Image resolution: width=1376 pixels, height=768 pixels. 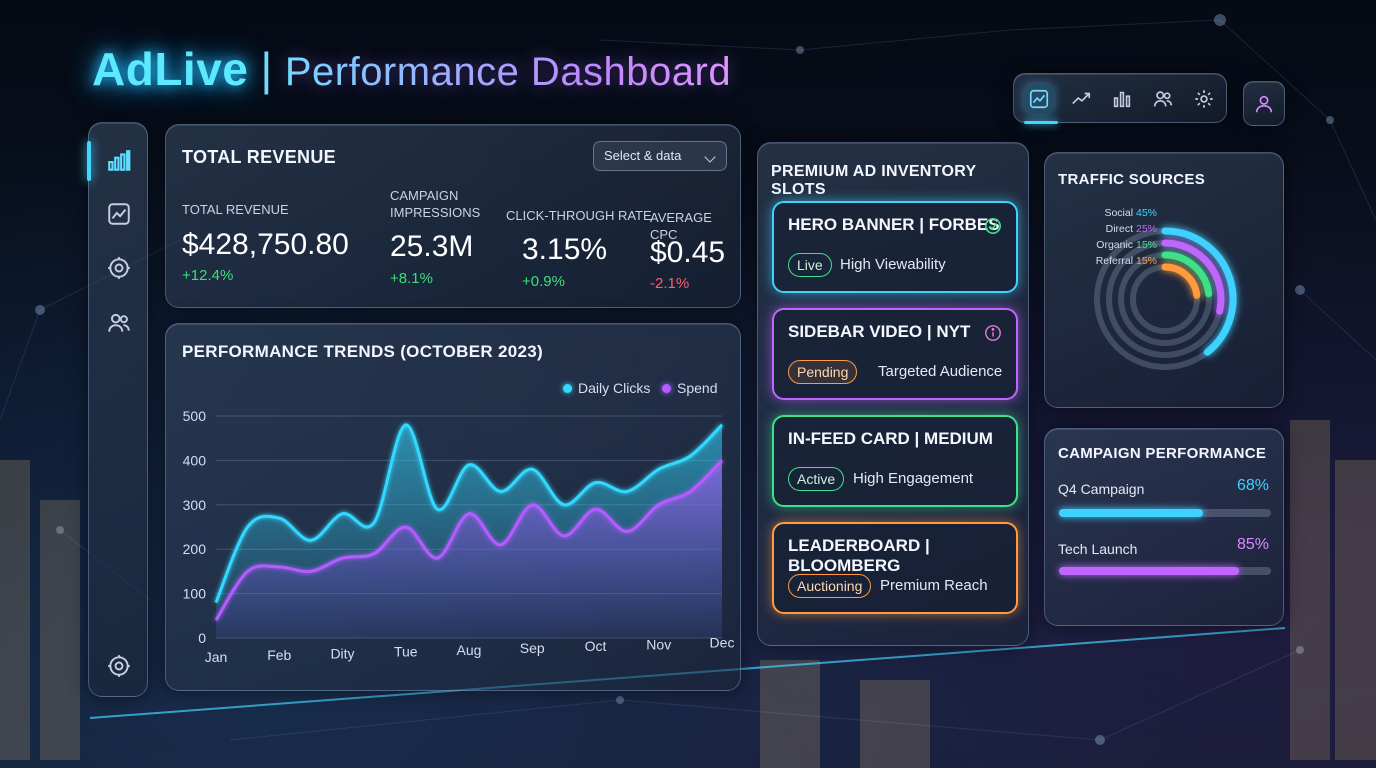 What do you see at coordinates (1112, 245) in the screenshot?
I see `traffic-source-organic: Organic 15%` at bounding box center [1112, 245].